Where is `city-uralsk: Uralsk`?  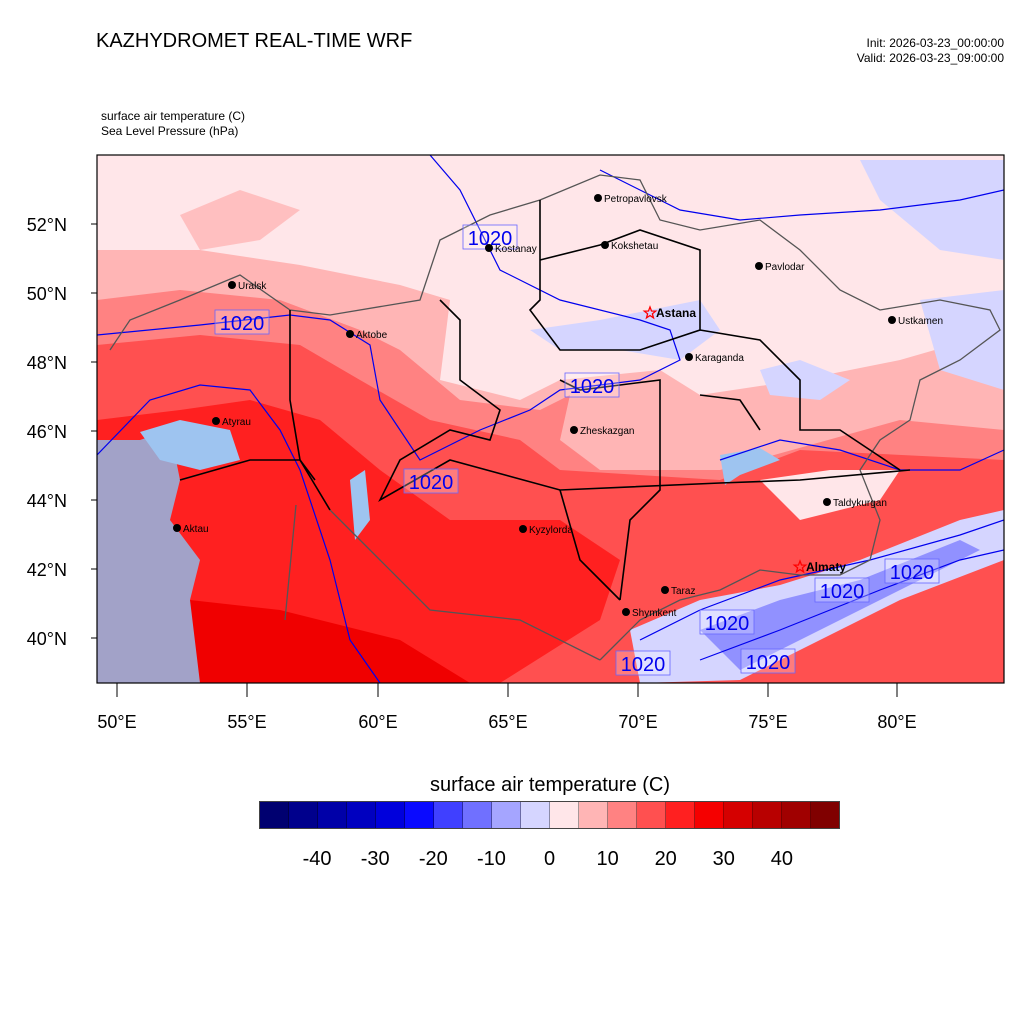 city-uralsk: Uralsk is located at coordinates (247, 286).